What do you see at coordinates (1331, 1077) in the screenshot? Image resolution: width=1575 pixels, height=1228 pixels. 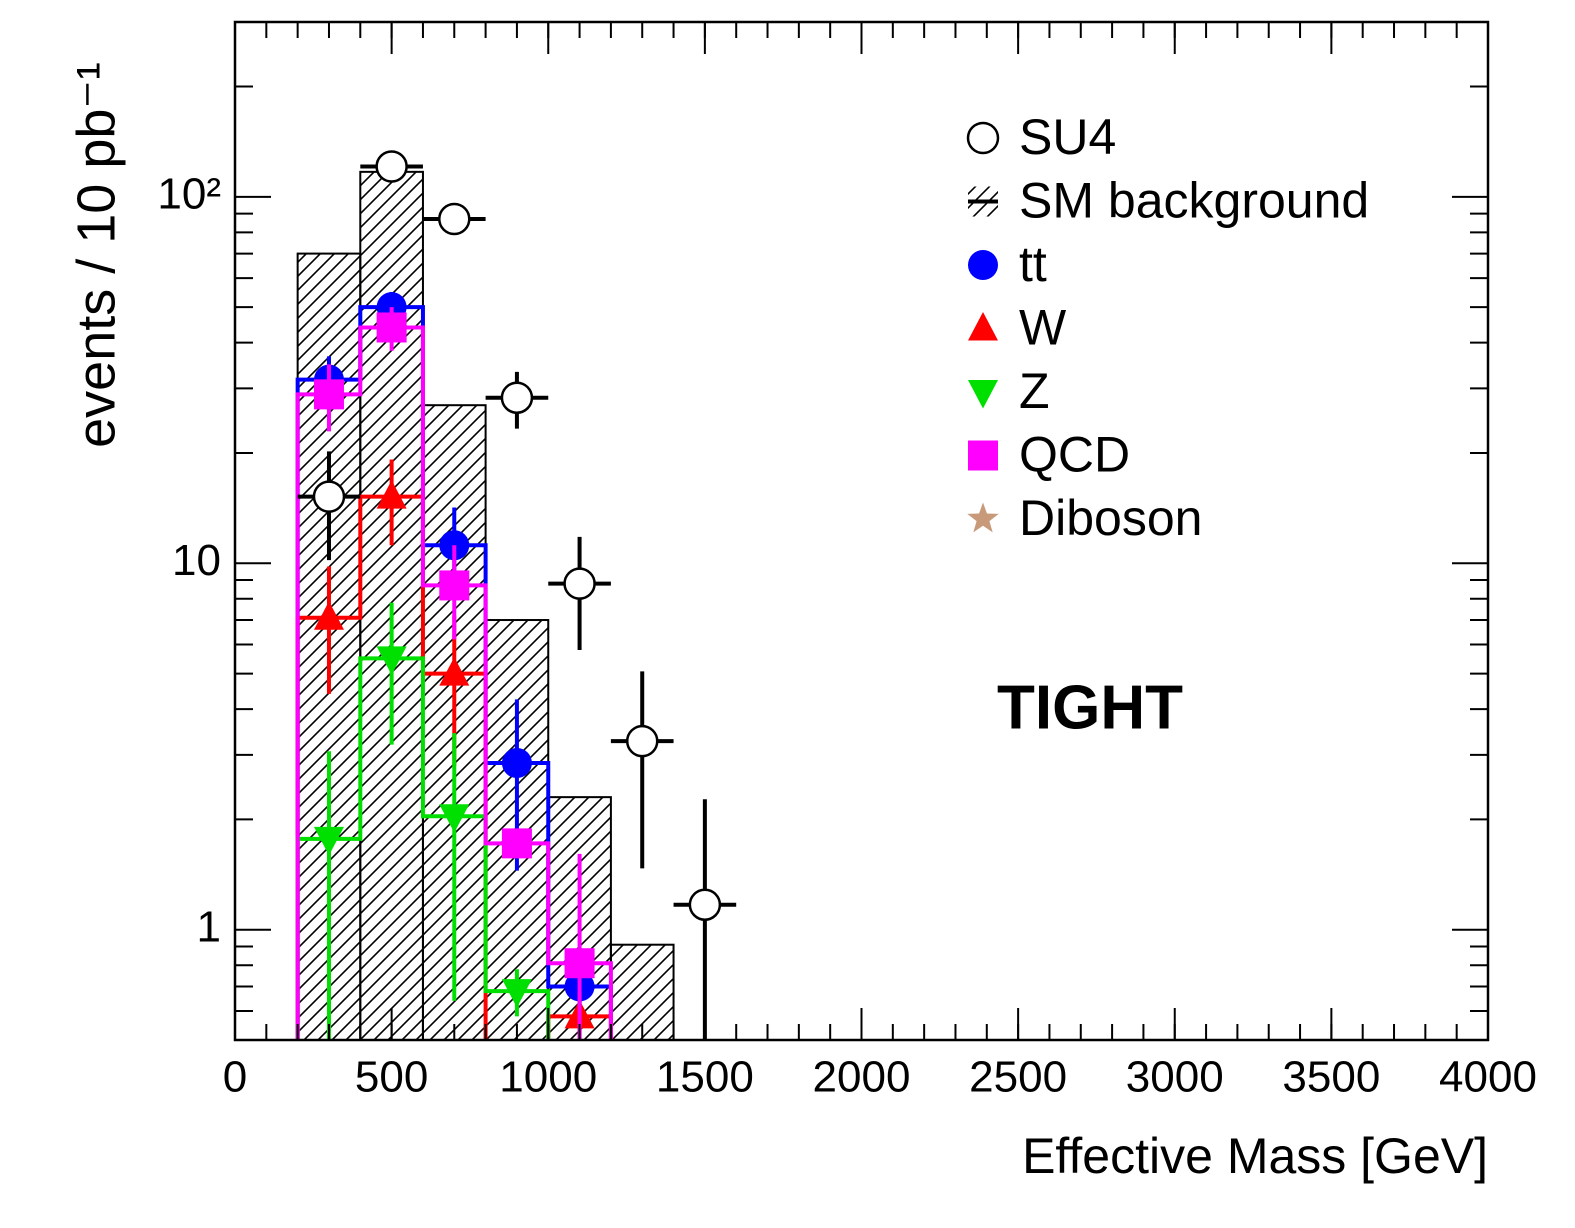 I see `x-tick-label: 3500` at bounding box center [1331, 1077].